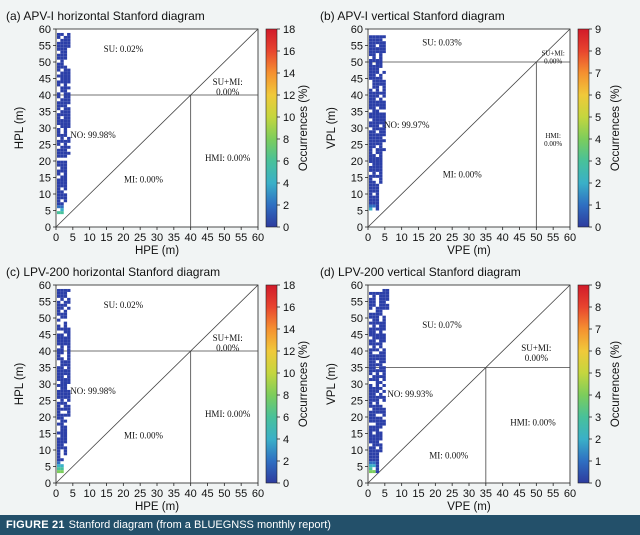  Describe the element at coordinates (45, 63) in the screenshot. I see `y-tick-label: 50` at that location.